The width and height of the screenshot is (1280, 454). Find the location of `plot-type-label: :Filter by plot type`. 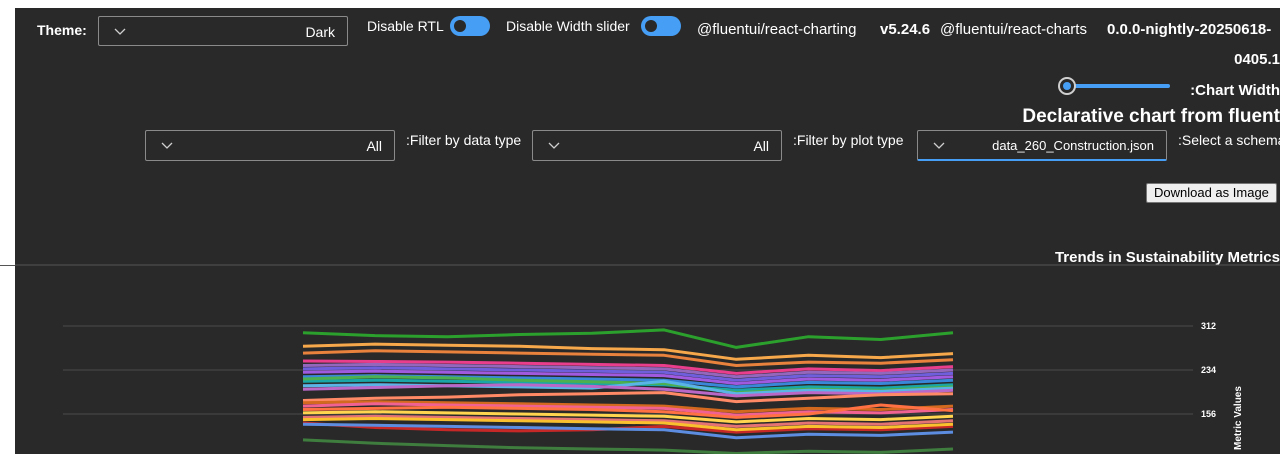

plot-type-label: :Filter by plot type is located at coordinates (848, 140).